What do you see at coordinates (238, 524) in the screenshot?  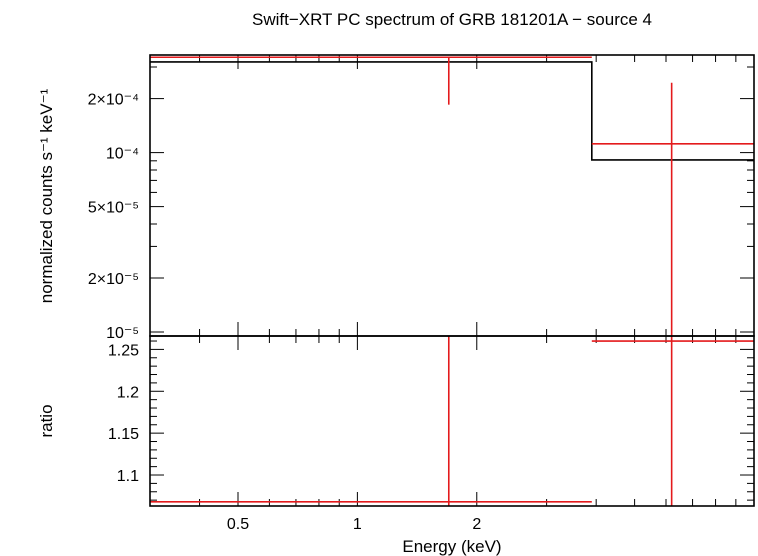 I see `x-tick-label: 0.5` at bounding box center [238, 524].